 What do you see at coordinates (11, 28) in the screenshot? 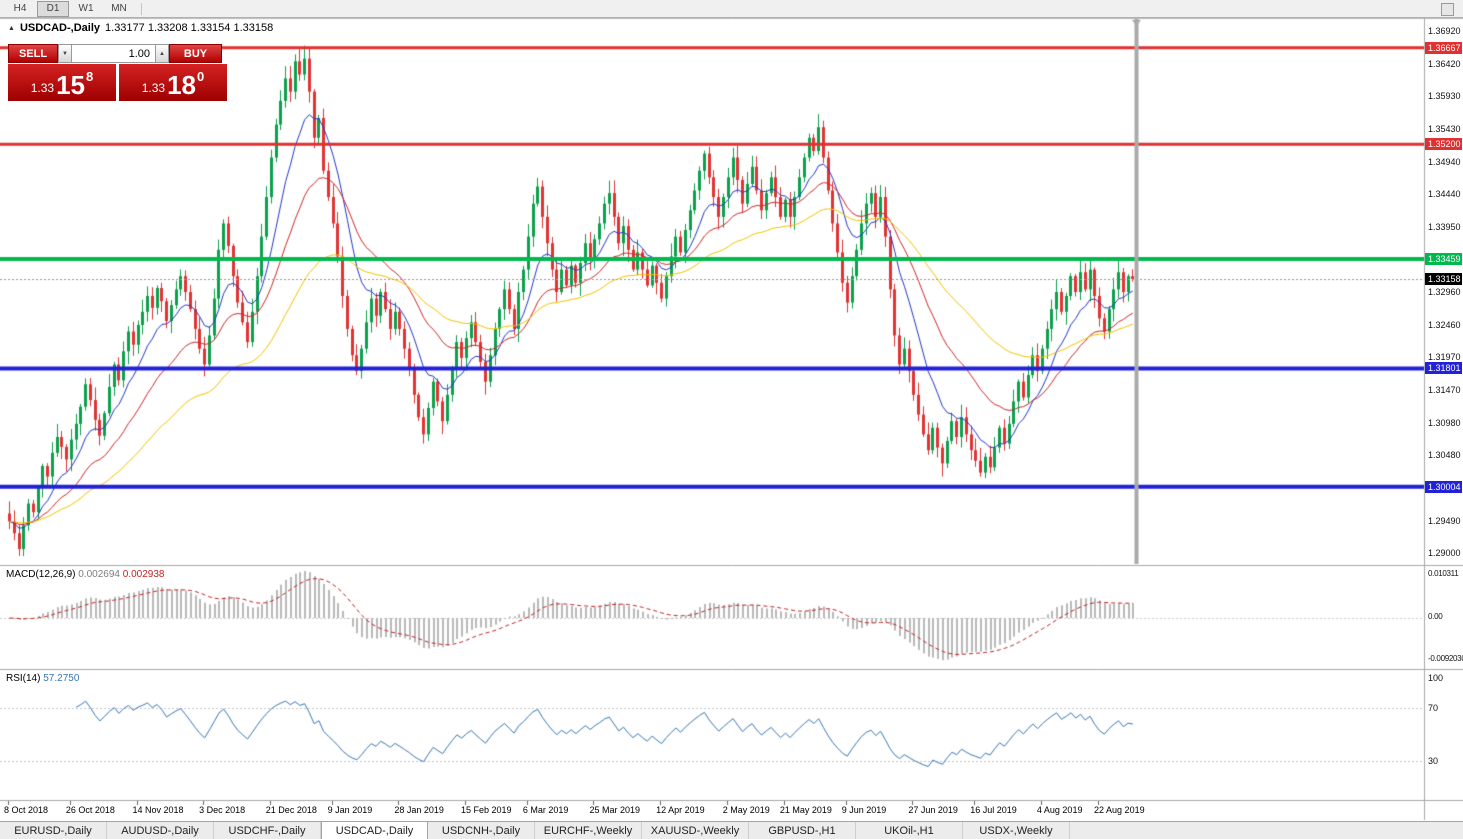
I see `collapse-panel-icon: ▲` at bounding box center [11, 28].